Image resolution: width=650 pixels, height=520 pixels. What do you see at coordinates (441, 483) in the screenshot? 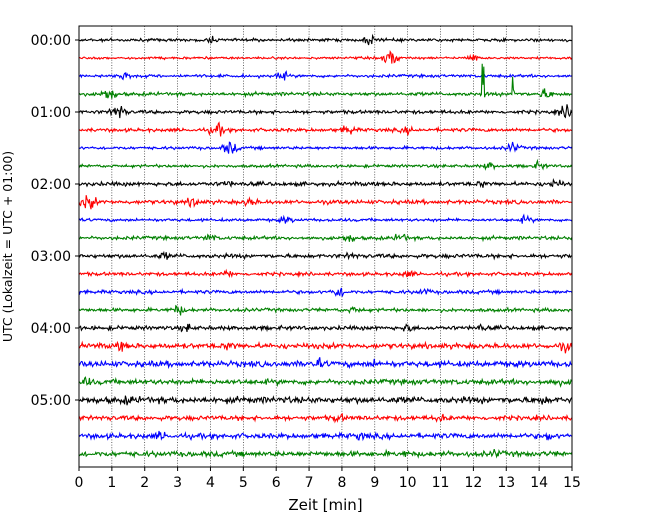
I see `x-tick-label: 11` at bounding box center [441, 483].